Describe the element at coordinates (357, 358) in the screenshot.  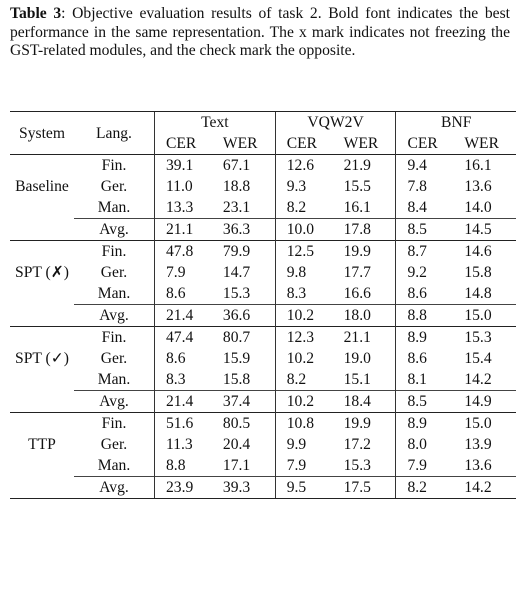
I see `value-cell: 19.0` at that location.